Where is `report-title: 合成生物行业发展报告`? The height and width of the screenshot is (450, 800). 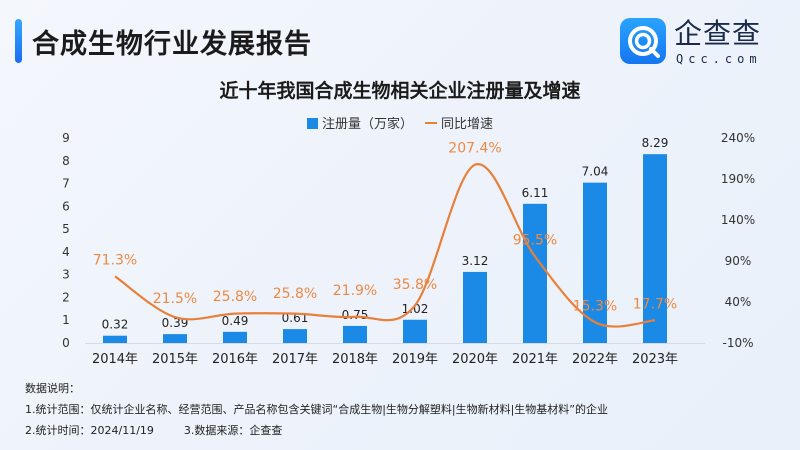 report-title: 合成生物行业发展报告 is located at coordinates (172, 44).